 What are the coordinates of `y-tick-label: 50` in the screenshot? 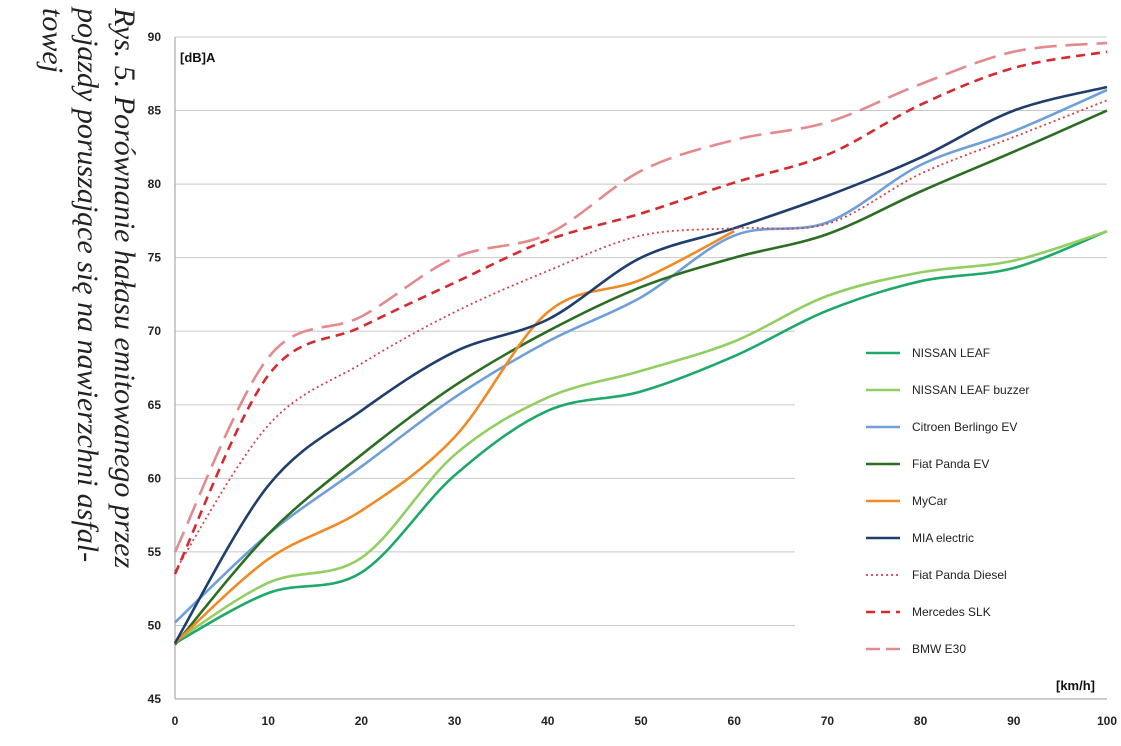 It's located at (155, 625).